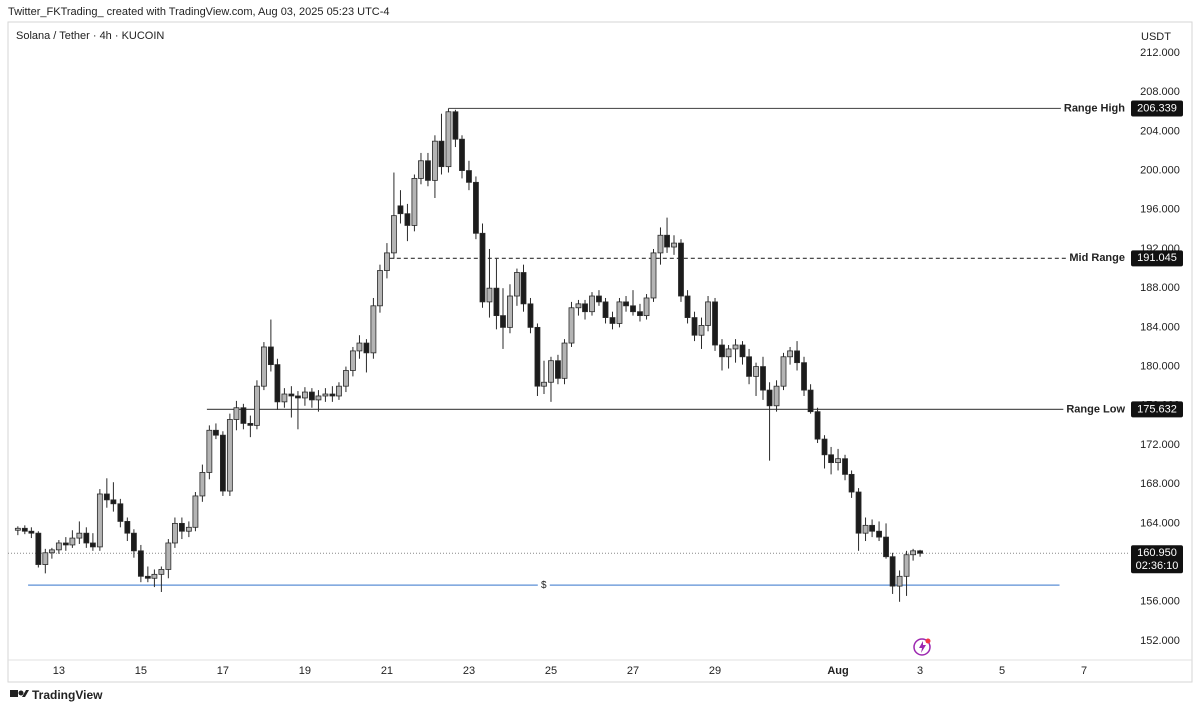 Image resolution: width=1200 pixels, height=711 pixels. What do you see at coordinates (600, 697) in the screenshot?
I see `footer-bar` at bounding box center [600, 697].